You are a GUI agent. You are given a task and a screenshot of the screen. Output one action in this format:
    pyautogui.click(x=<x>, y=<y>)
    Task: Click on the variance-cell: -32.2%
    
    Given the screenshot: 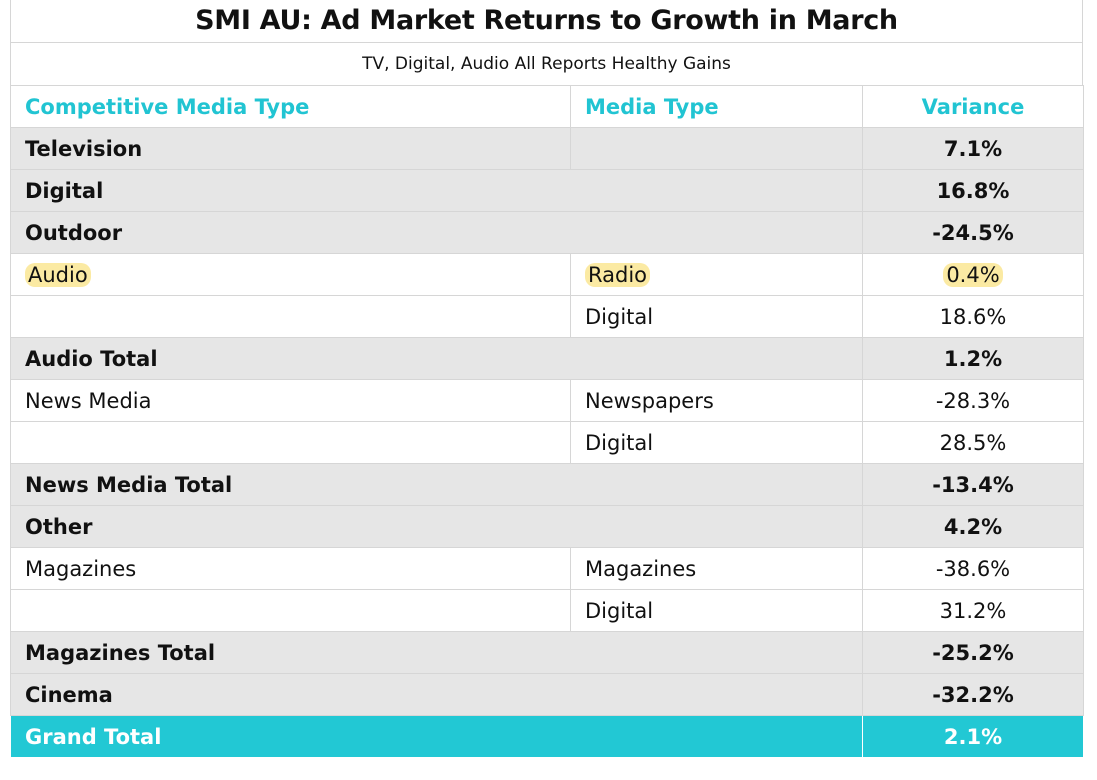 What is the action you would take?
    pyautogui.click(x=973, y=694)
    